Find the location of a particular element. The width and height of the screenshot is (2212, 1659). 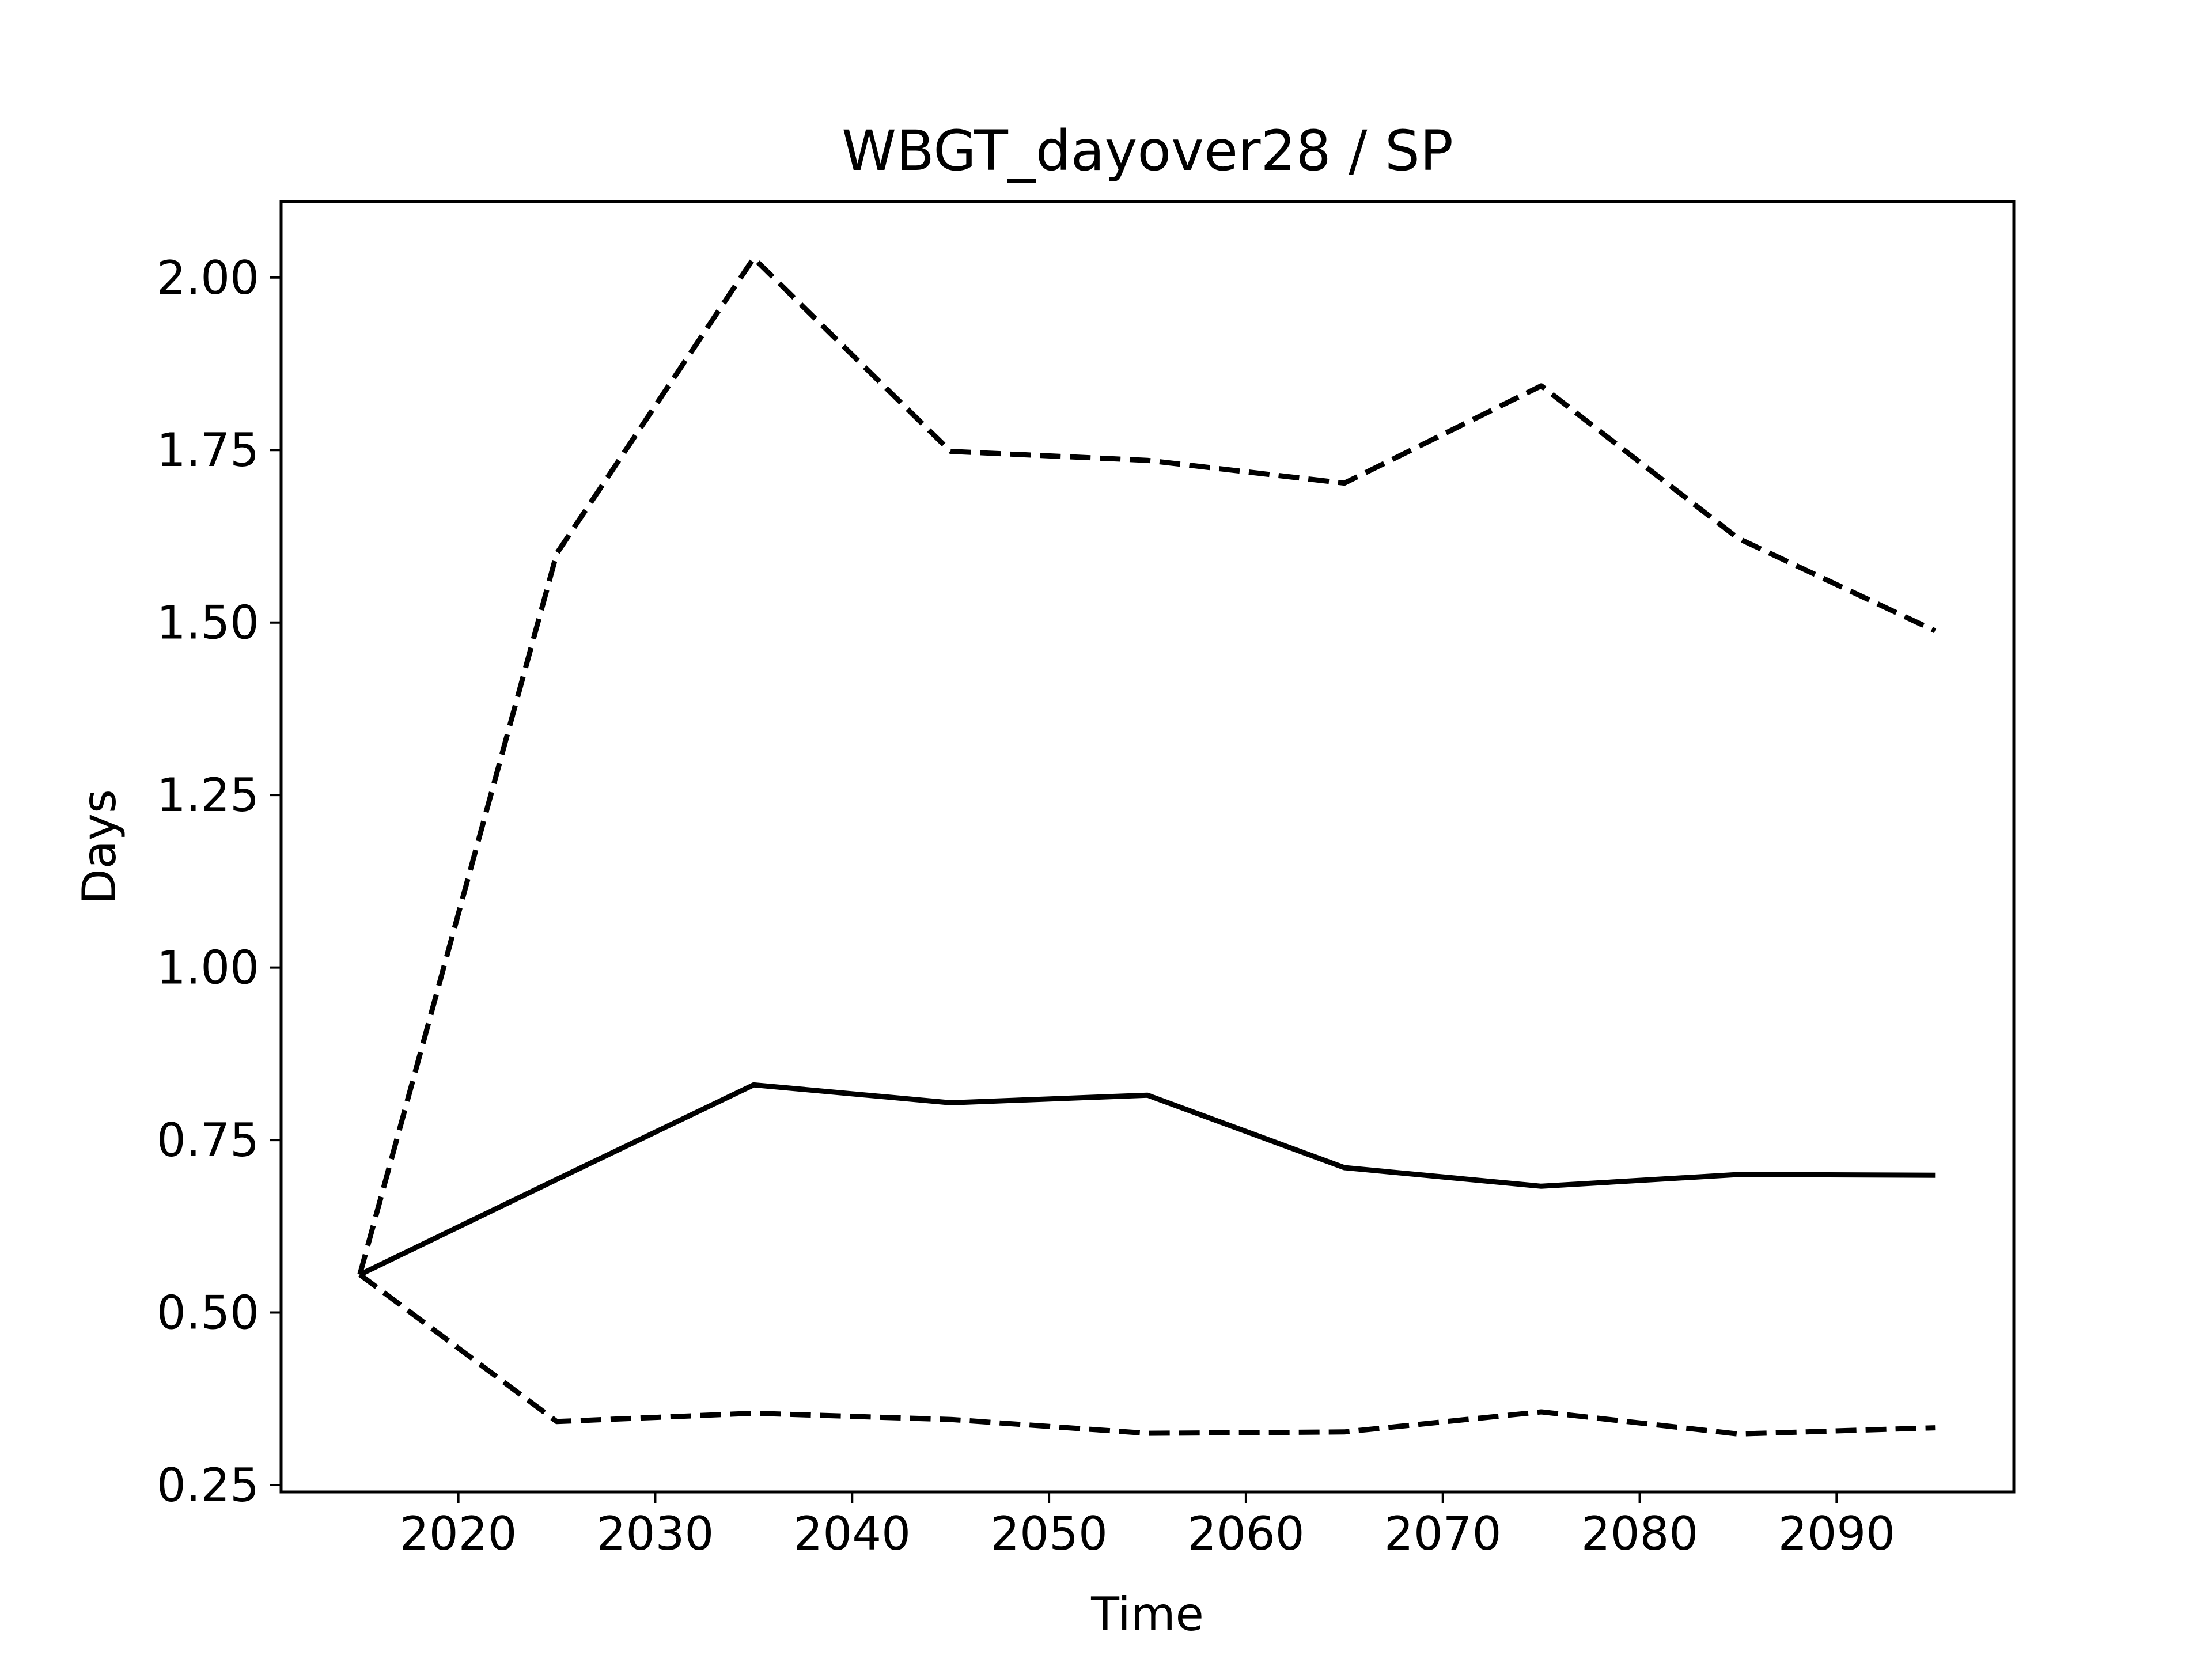

y-tick-label: 1.75 is located at coordinates (208, 450).